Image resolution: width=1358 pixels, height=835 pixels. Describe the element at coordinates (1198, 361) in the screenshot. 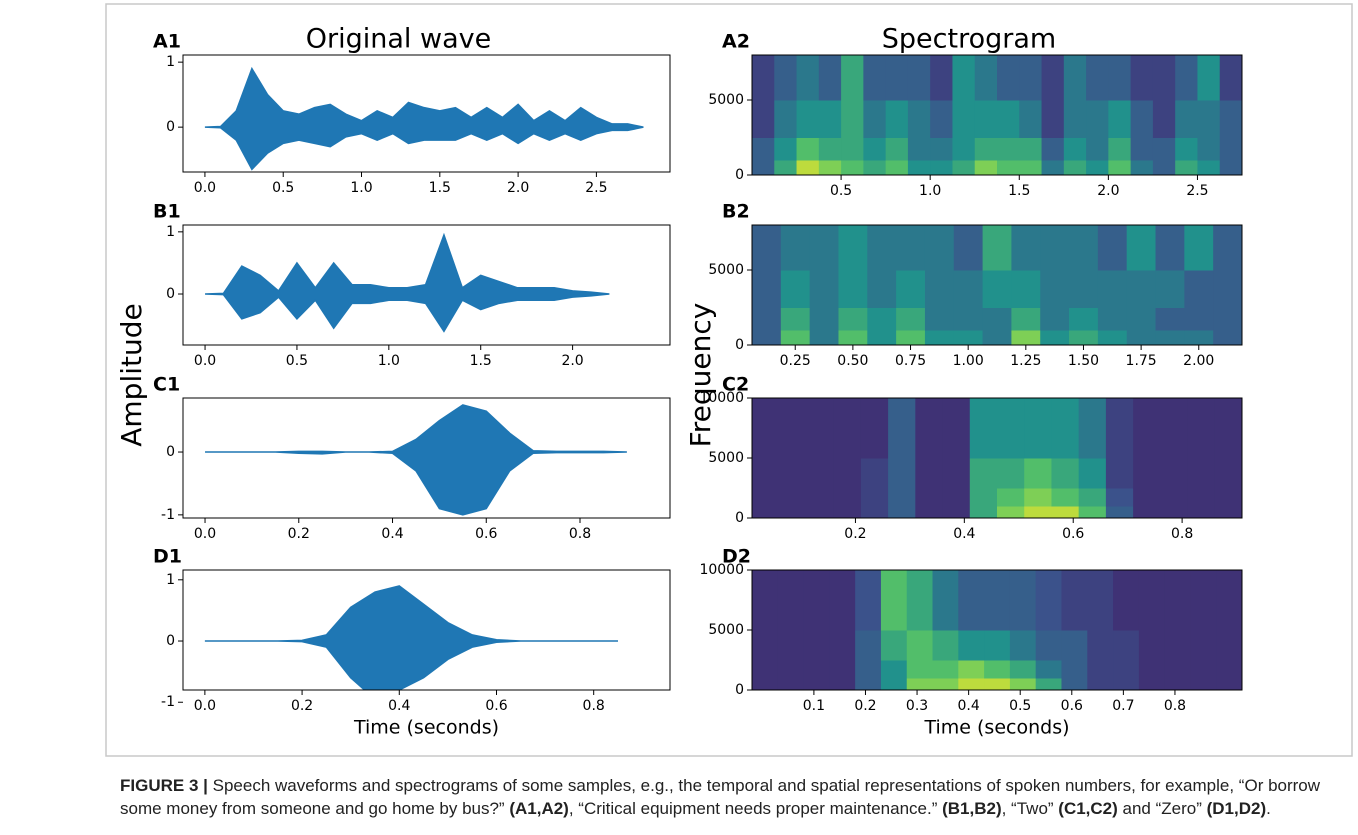

I see `x-tick-label: 2.00` at that location.